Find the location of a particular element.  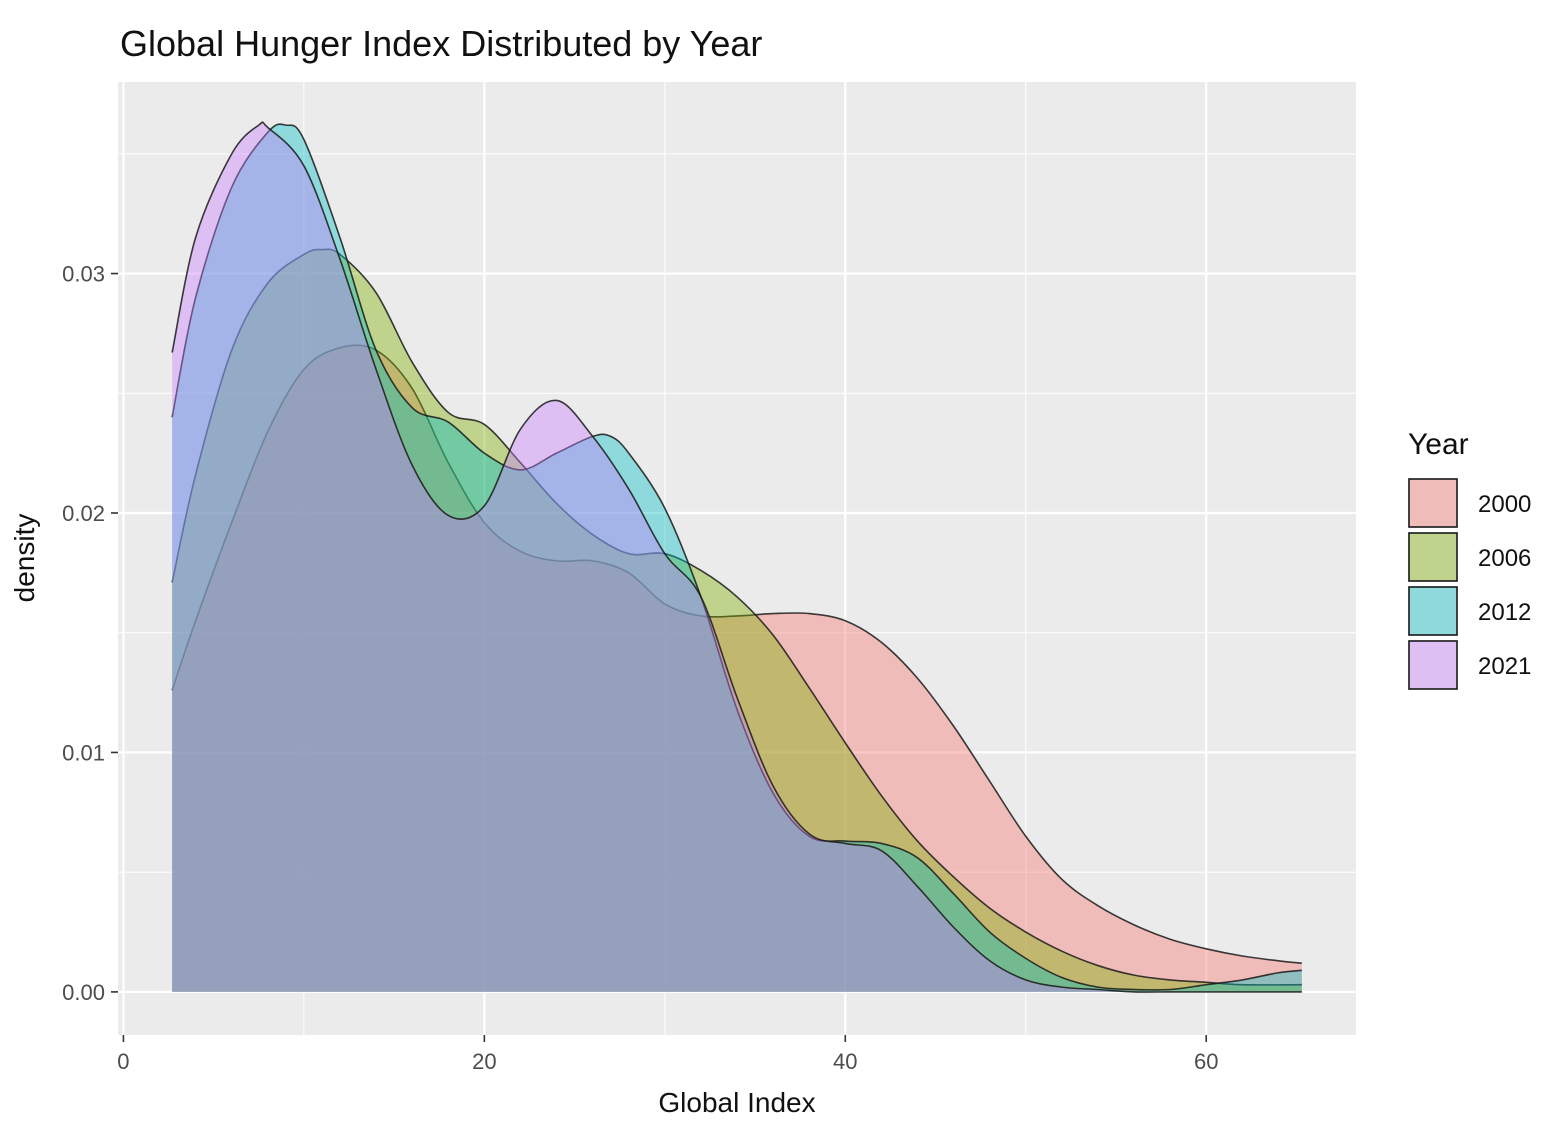

legend-label-2000: 2000 is located at coordinates (1504, 504).